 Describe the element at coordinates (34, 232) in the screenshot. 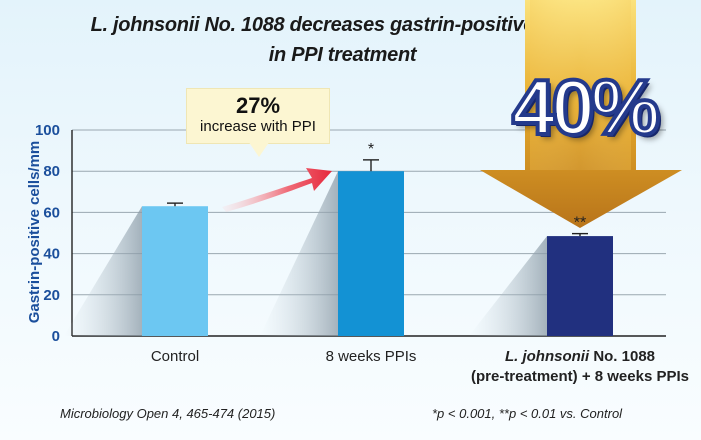

I see `y-axis-label: Gastrin-positive cells/mm` at that location.